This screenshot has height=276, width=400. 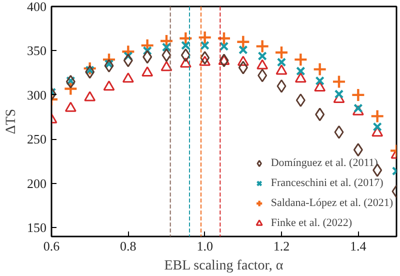 I want to click on legend-label: Franceschini et al. (2017), so click(x=327, y=183).